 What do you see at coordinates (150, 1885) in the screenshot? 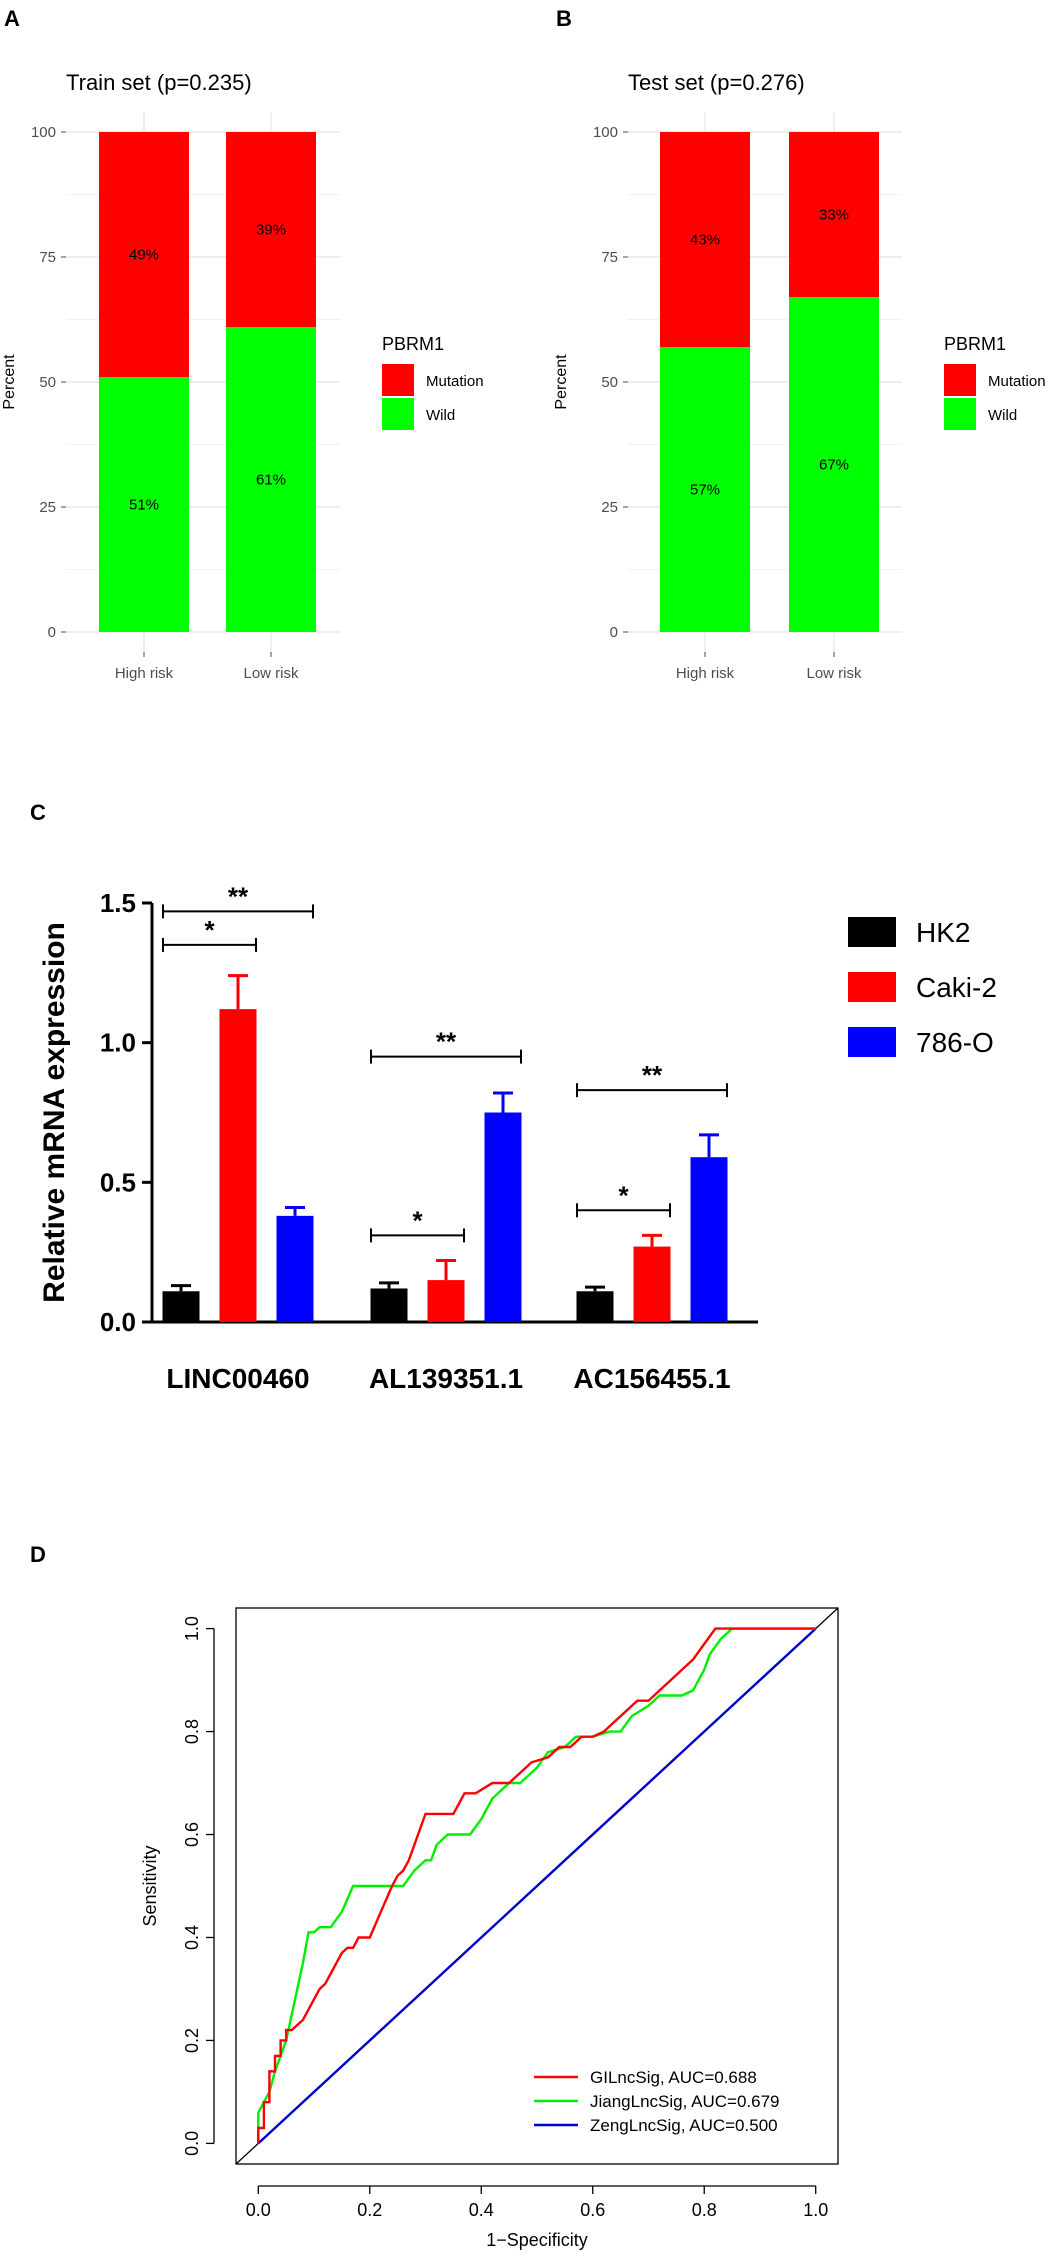
I see `y-axis-label: Sensitivity` at bounding box center [150, 1885].